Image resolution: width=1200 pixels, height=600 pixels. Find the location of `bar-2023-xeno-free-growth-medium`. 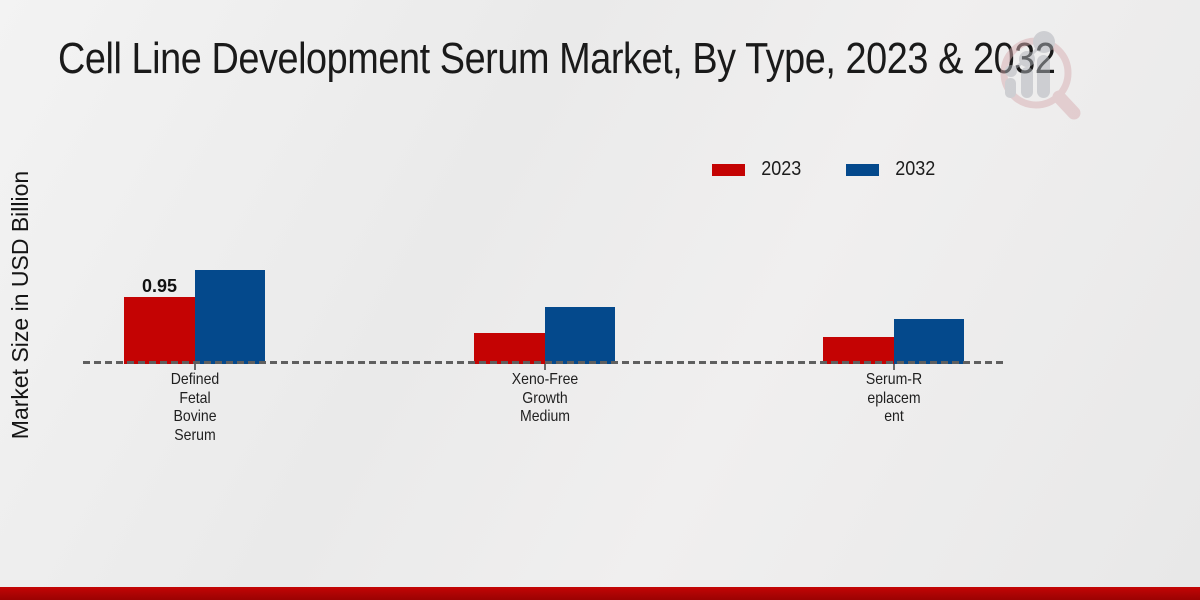

bar-2023-xeno-free-growth-medium is located at coordinates (509, 348).